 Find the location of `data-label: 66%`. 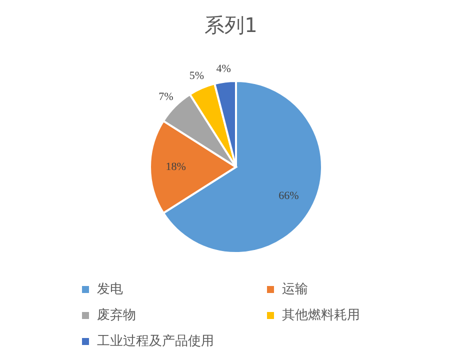

data-label: 66% is located at coordinates (288, 196).